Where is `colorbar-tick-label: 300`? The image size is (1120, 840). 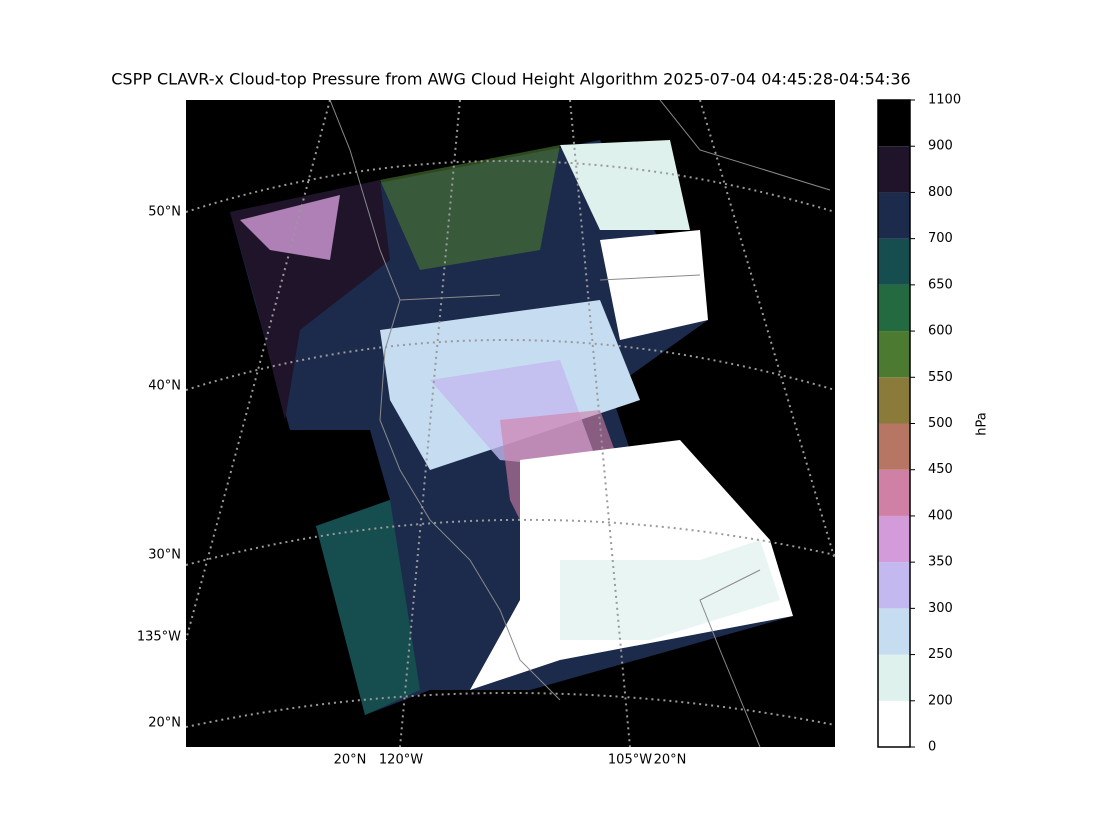
colorbar-tick-label: 300 is located at coordinates (940, 608).